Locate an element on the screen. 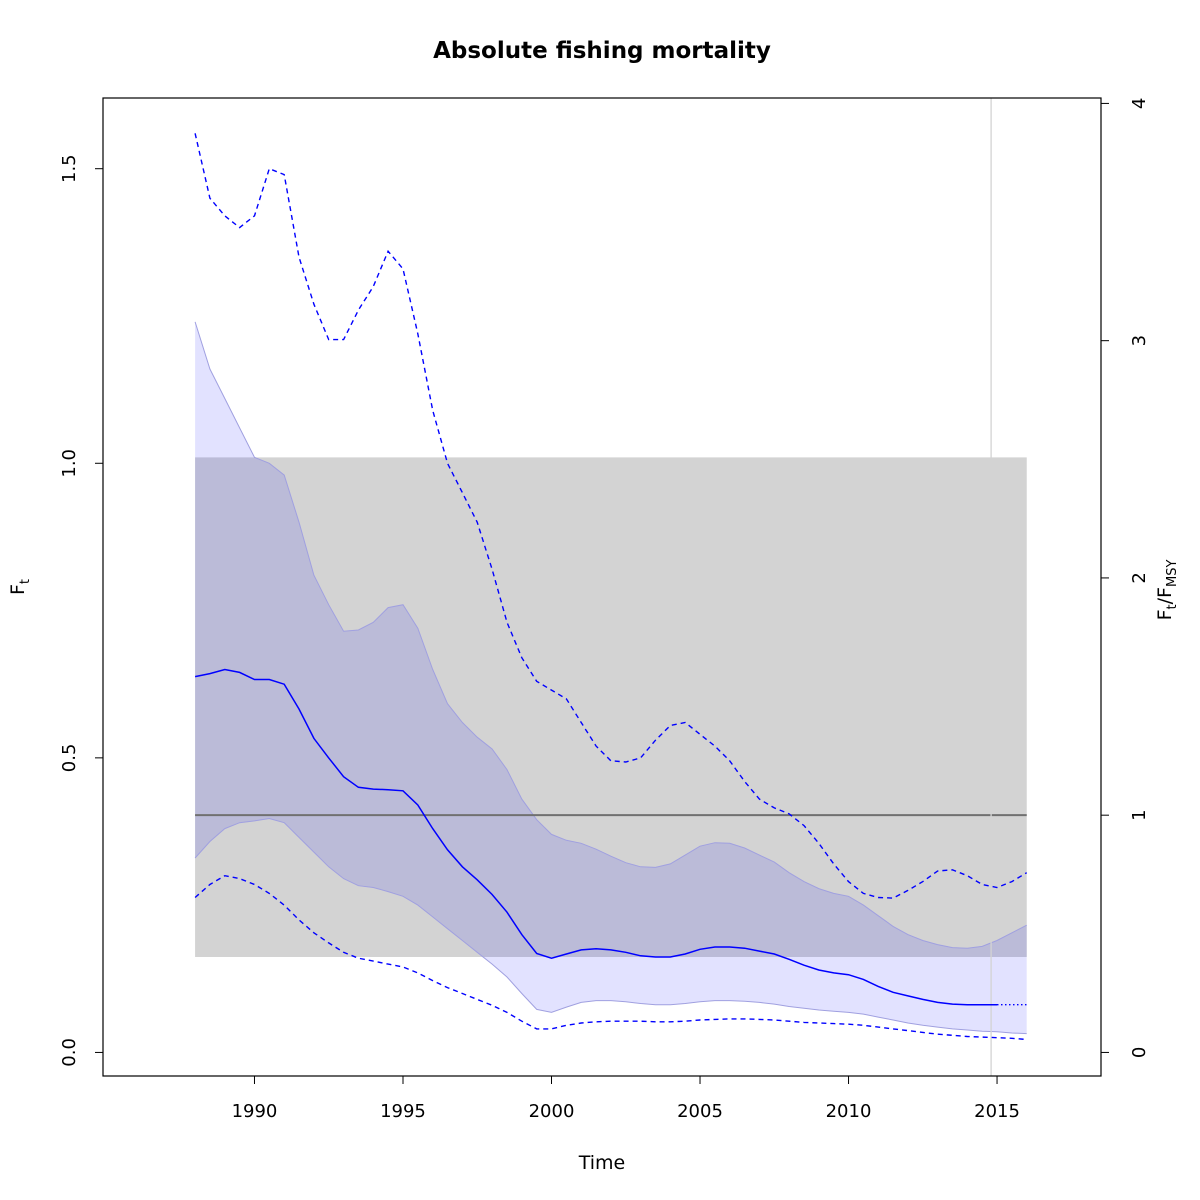 Image resolution: width=1200 pixels, height=1200 pixels. ci-lower-edge is located at coordinates (610, 926).